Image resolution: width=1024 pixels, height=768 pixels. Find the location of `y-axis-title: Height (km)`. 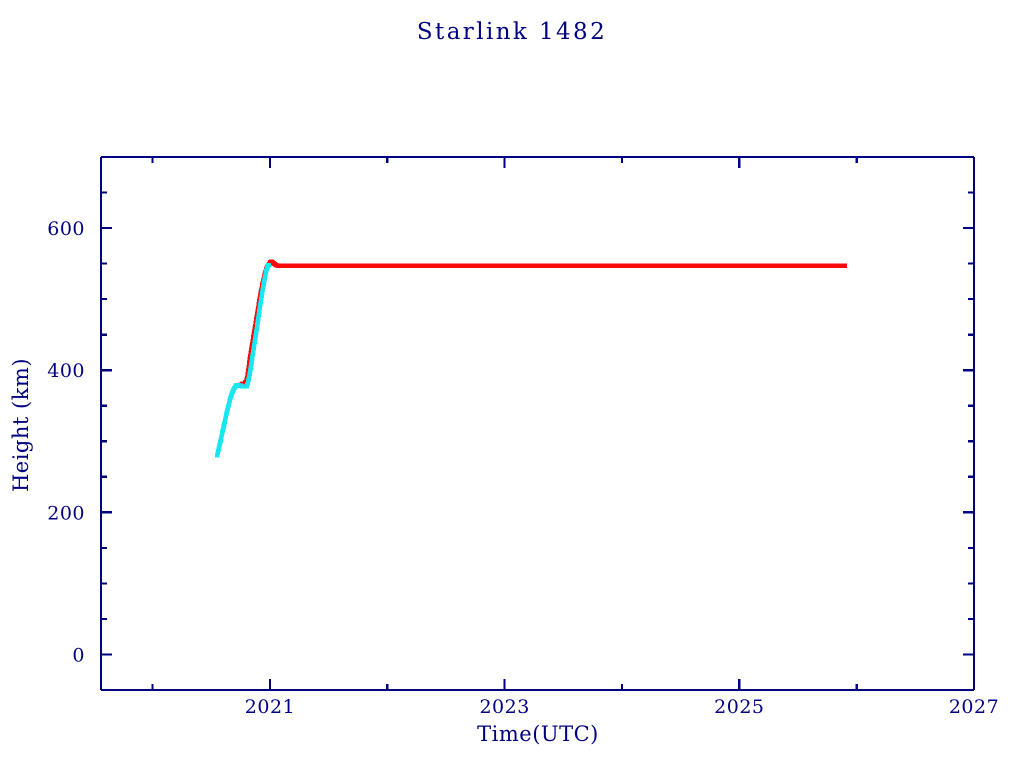

y-axis-title: Height (km) is located at coordinates (21, 425).